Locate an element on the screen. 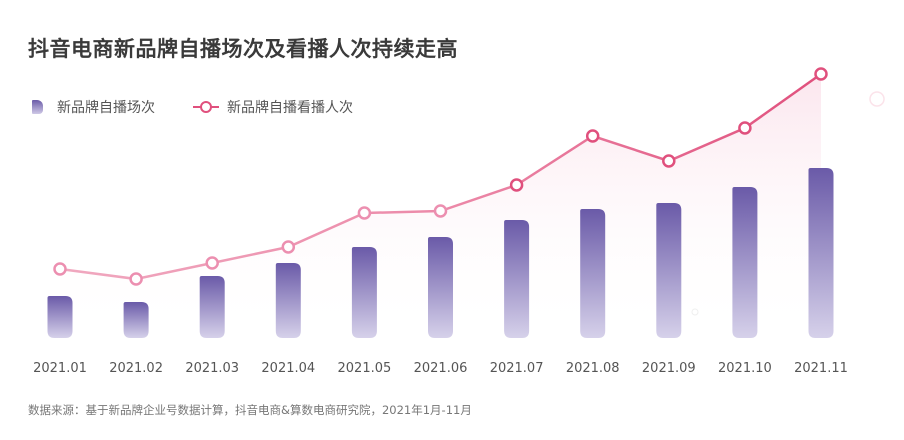  x-tick-label: 2021.07 is located at coordinates (517, 368).